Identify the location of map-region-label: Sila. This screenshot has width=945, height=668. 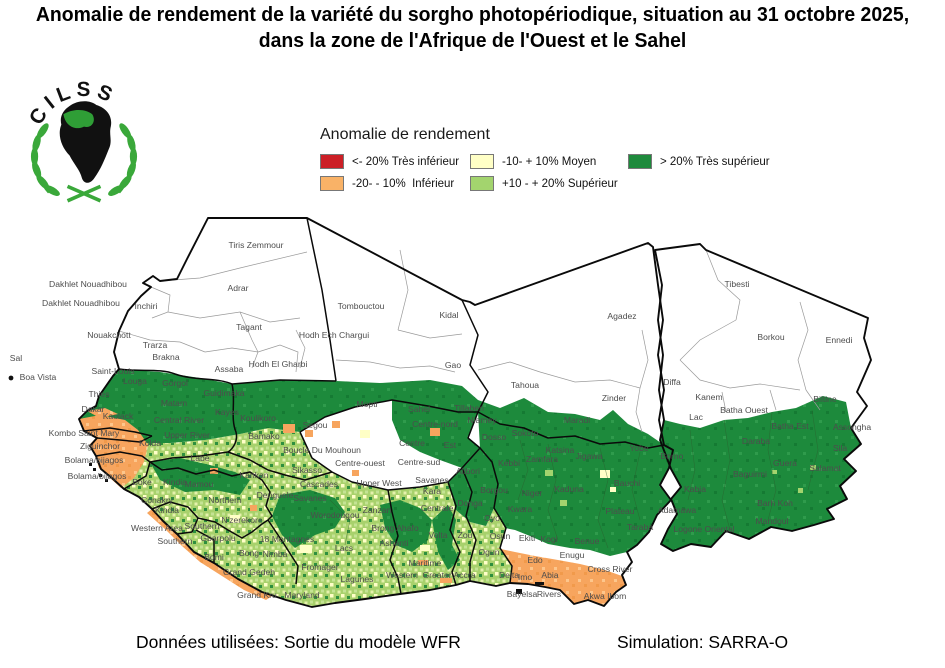
(840, 448).